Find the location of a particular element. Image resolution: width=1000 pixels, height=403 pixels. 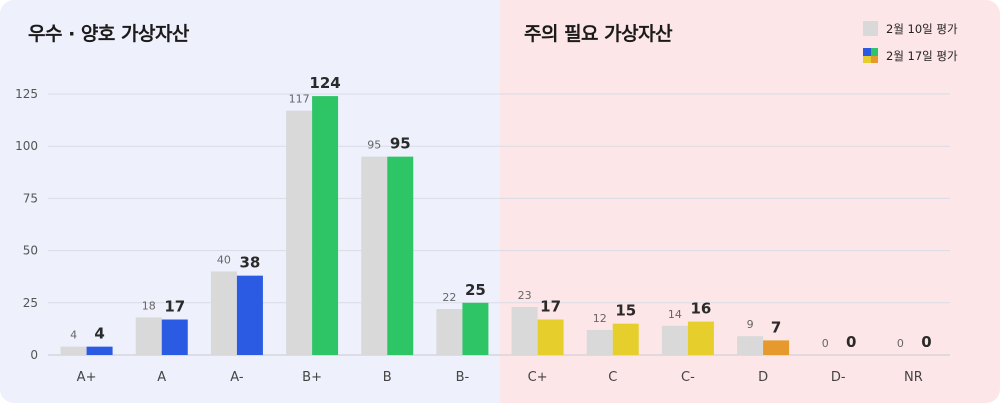

legend-label-prev: 2월 10일 평가 is located at coordinates (922, 28).